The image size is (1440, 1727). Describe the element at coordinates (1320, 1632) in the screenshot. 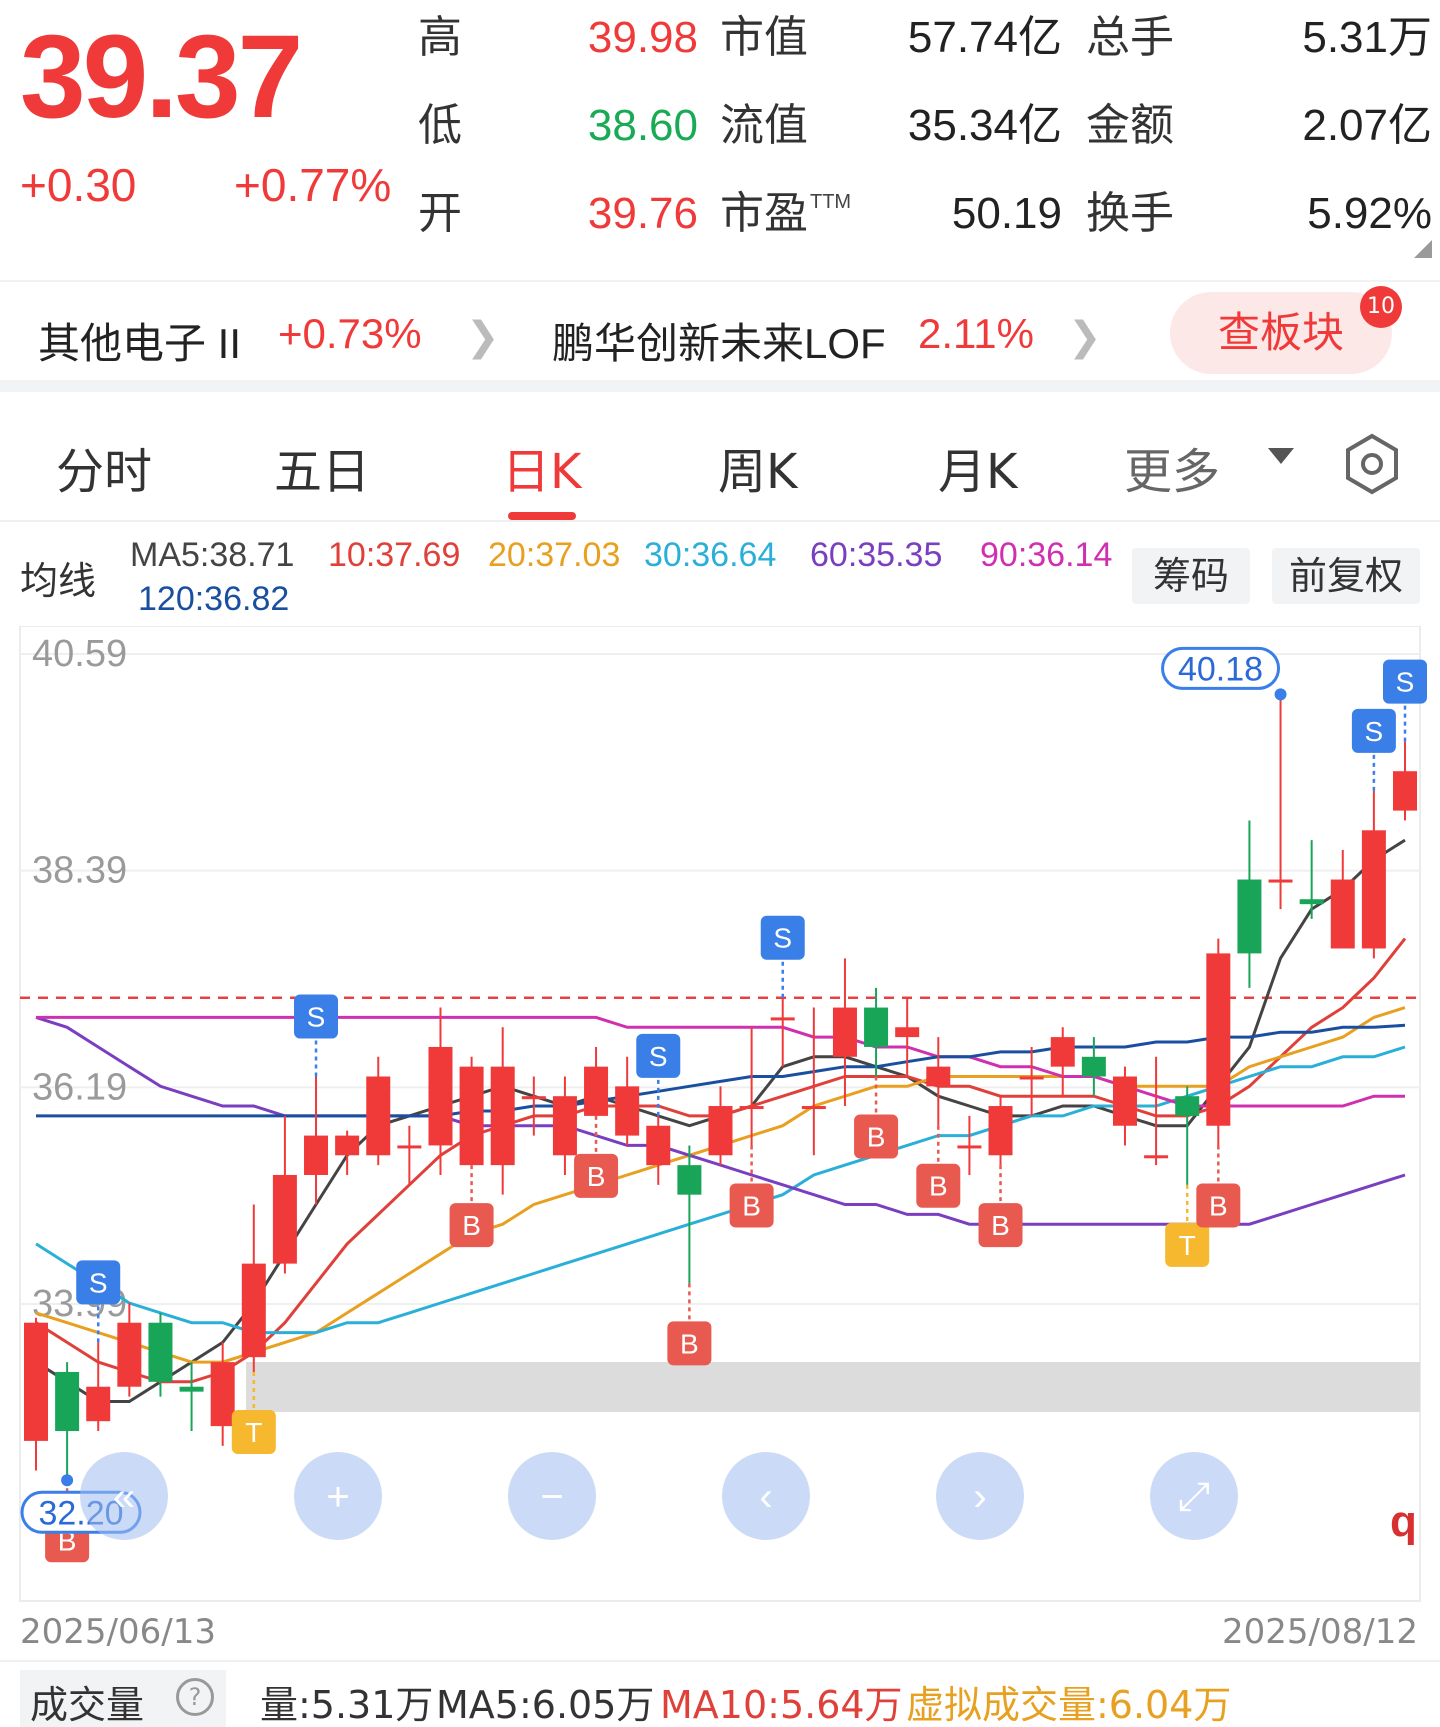

I see `date-end: 2025/08/12` at that location.